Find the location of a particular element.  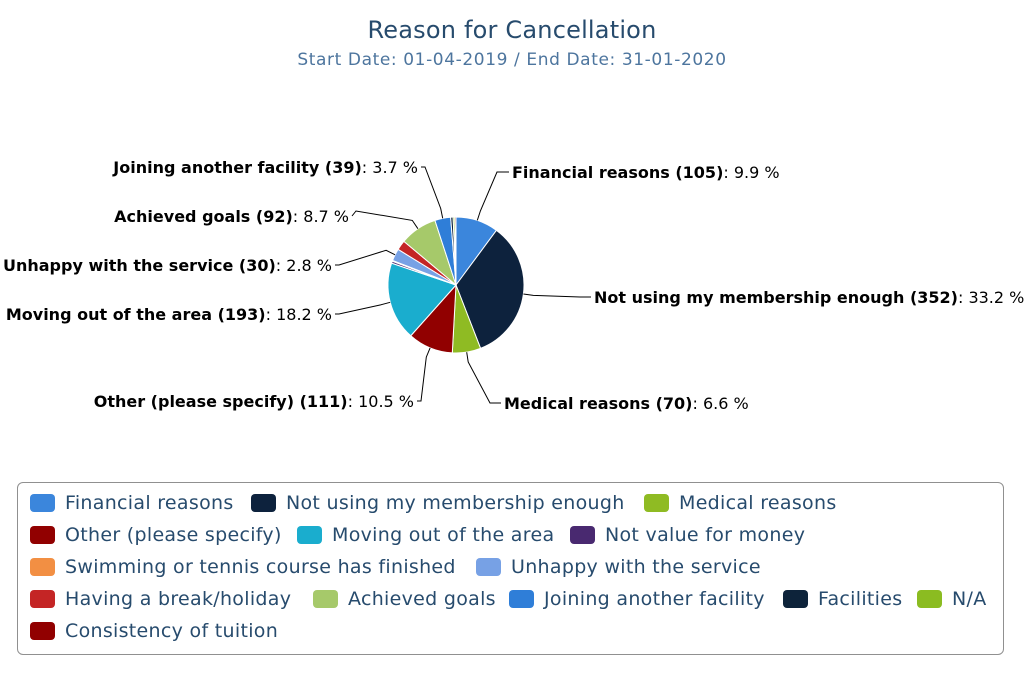

chart-title: Reason for Cancellation is located at coordinates (512, 30).